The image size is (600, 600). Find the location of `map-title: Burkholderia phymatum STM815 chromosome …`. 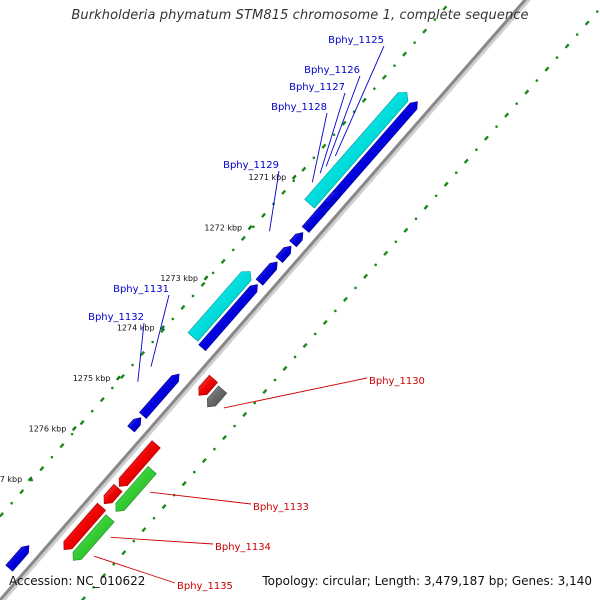

map-title: Burkholderia phymatum STM815 chromosome … is located at coordinates (300, 15).